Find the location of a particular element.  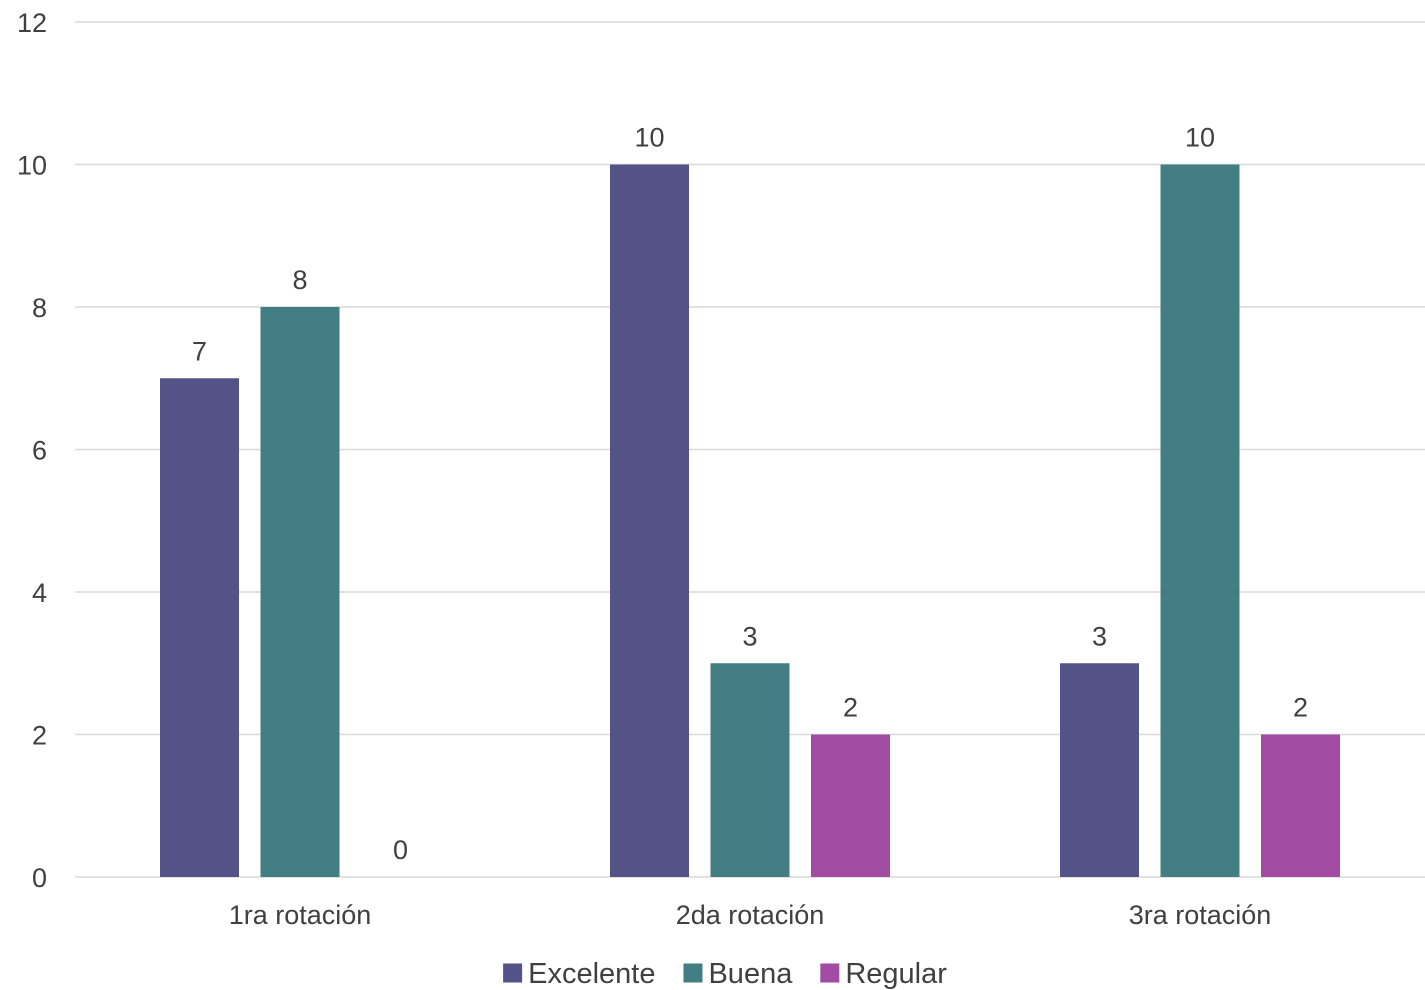

y-tick-label: 2 is located at coordinates (39, 736).